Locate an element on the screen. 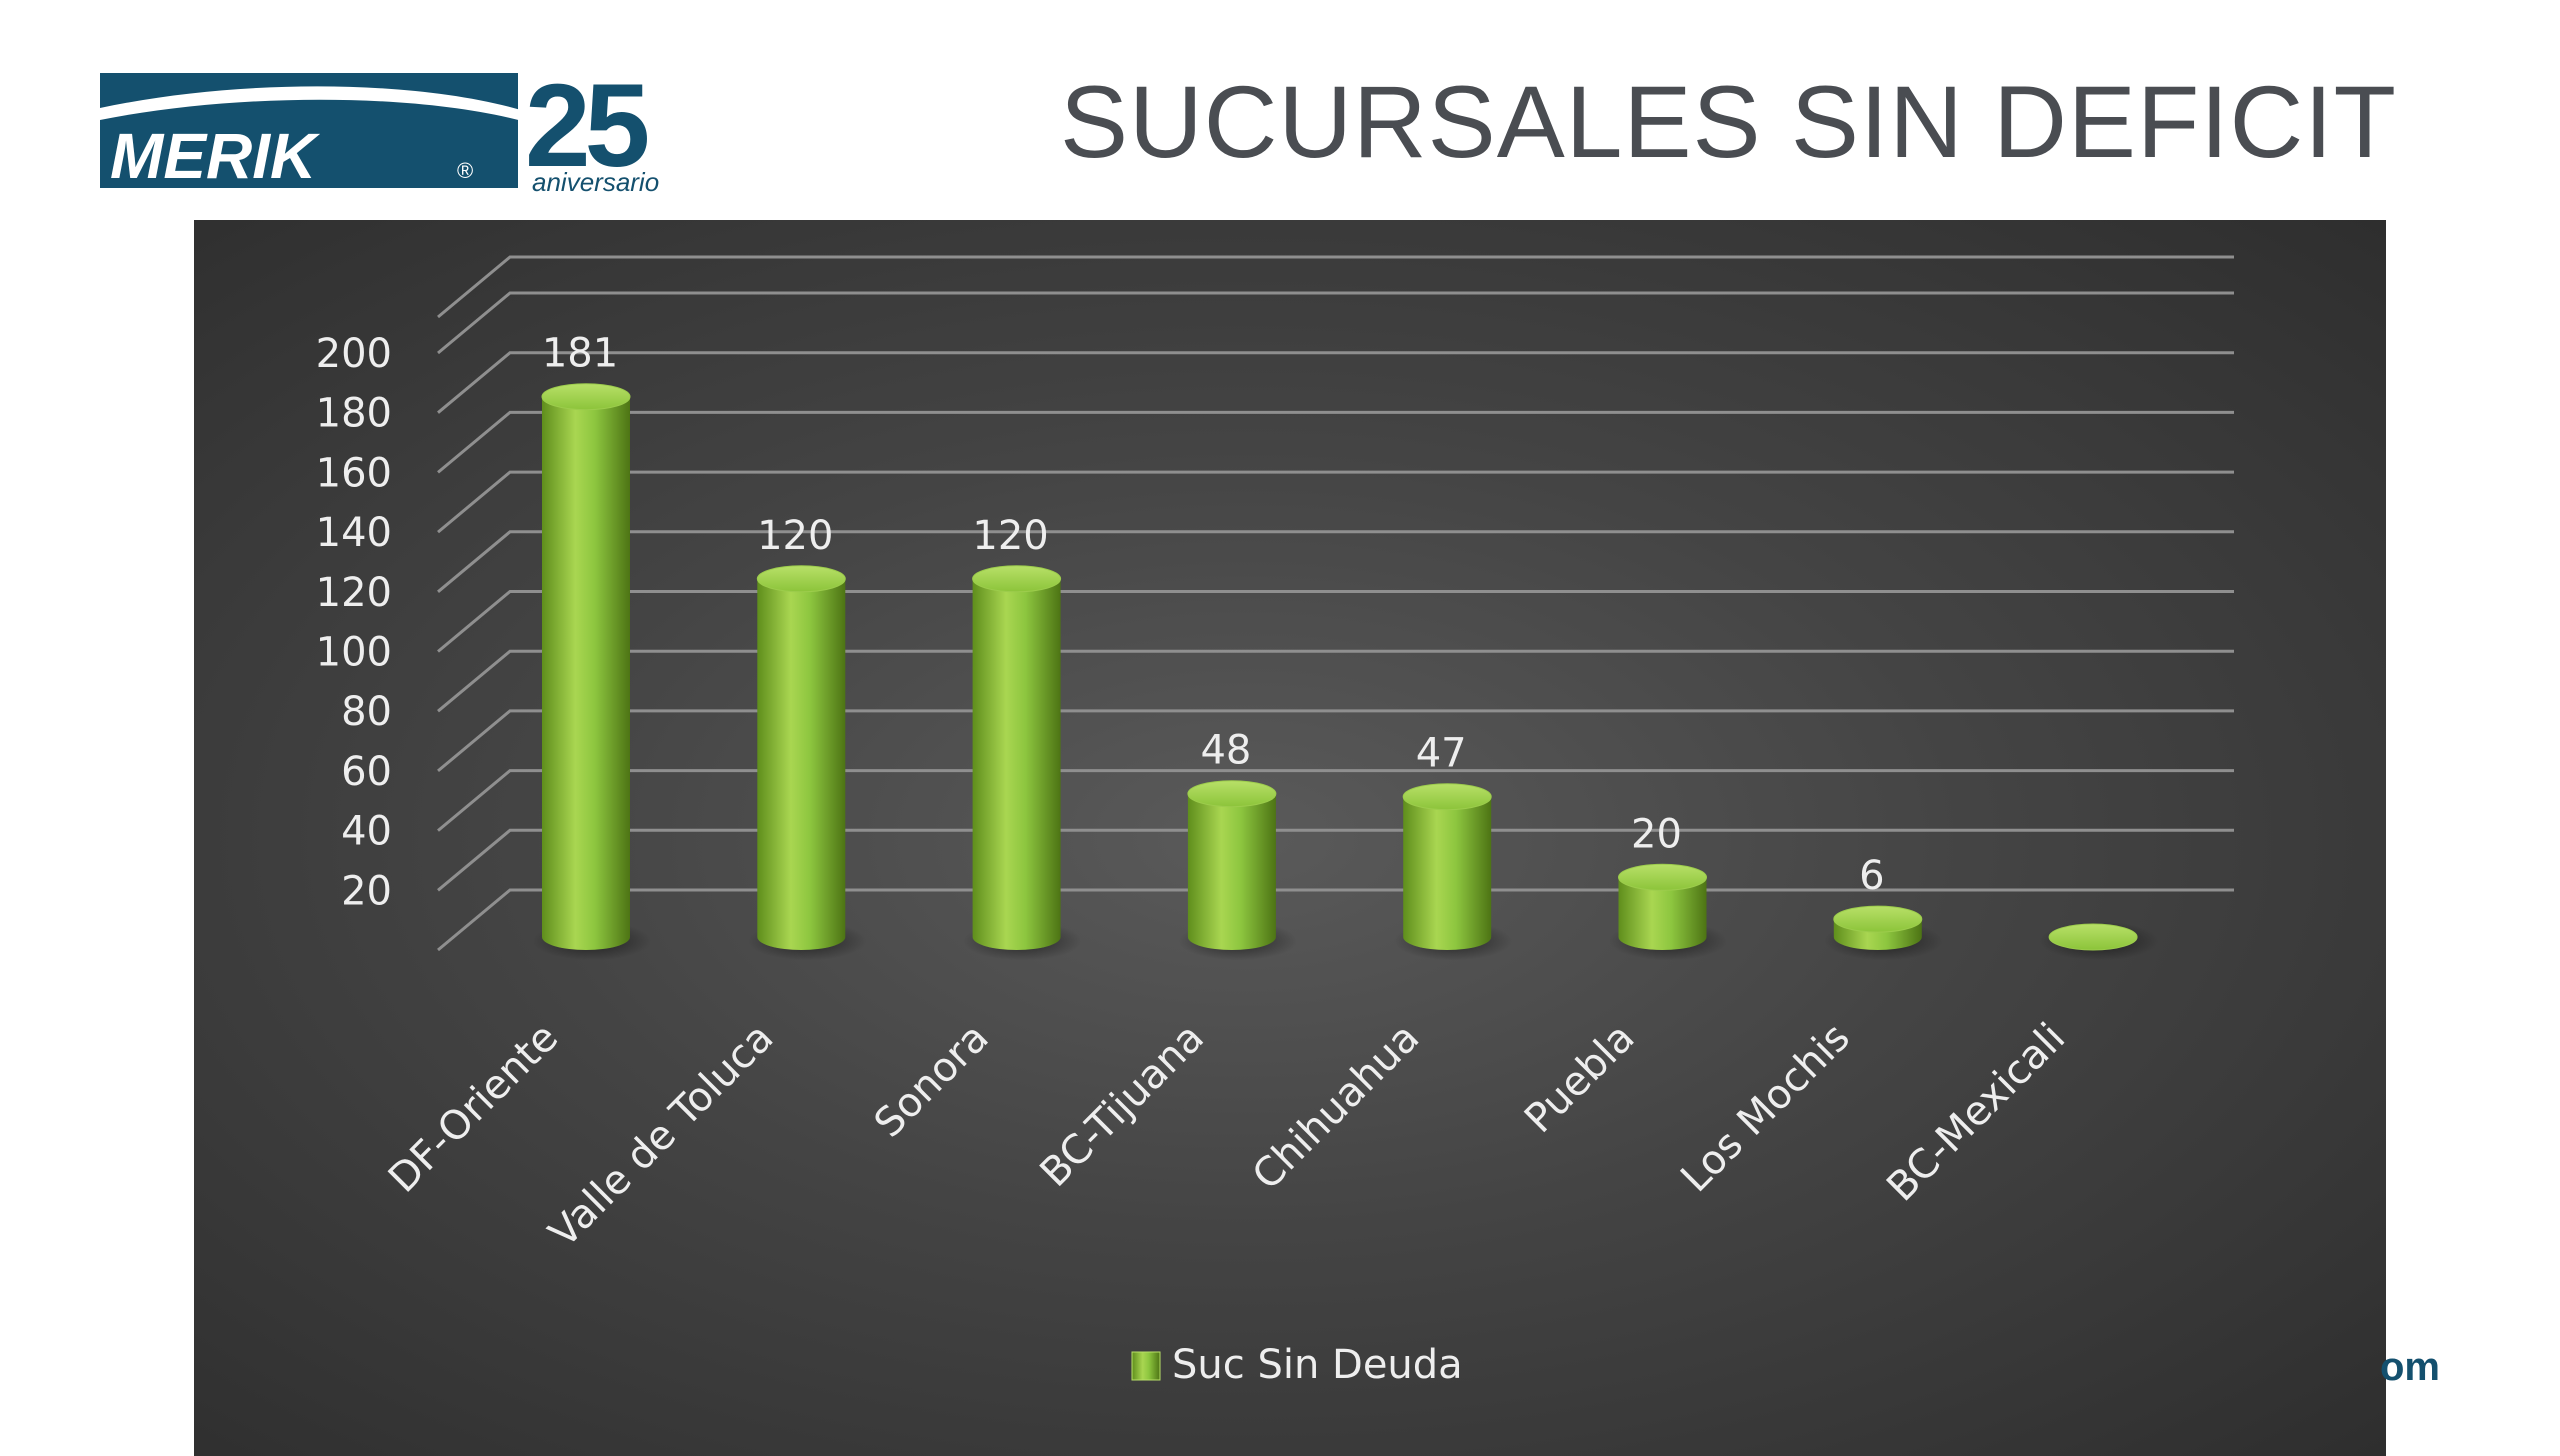 The width and height of the screenshot is (2560, 1456). y-tick-label: 160 is located at coordinates (354, 473).